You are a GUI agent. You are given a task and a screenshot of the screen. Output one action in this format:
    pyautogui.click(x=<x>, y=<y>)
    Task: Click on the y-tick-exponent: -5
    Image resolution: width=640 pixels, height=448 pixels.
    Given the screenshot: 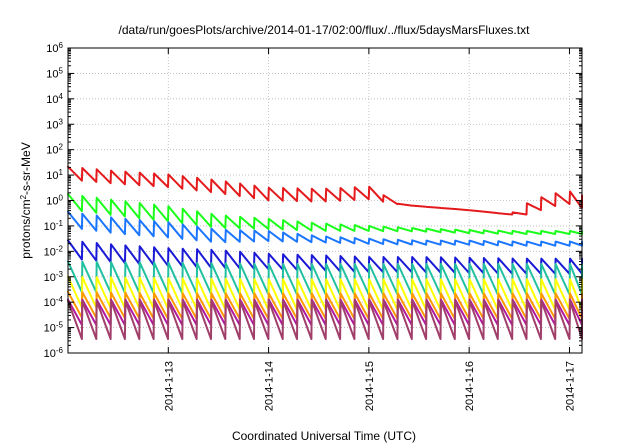 What is the action you would take?
    pyautogui.click(x=60, y=324)
    